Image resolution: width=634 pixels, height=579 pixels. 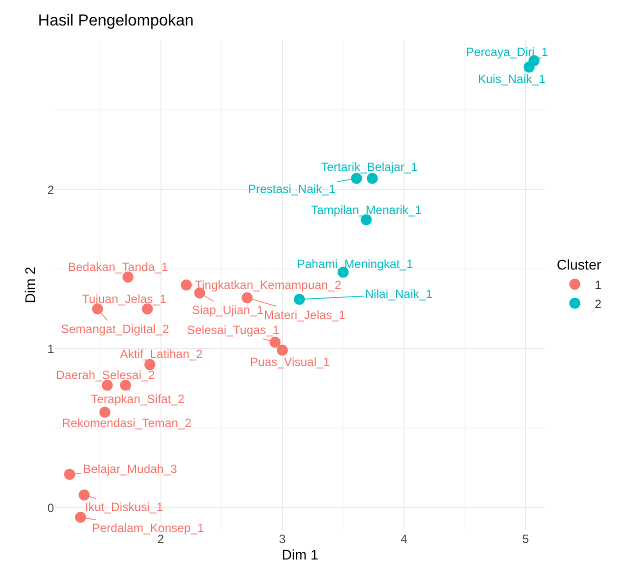 I want to click on x-tick-label: 5, so click(x=526, y=539).